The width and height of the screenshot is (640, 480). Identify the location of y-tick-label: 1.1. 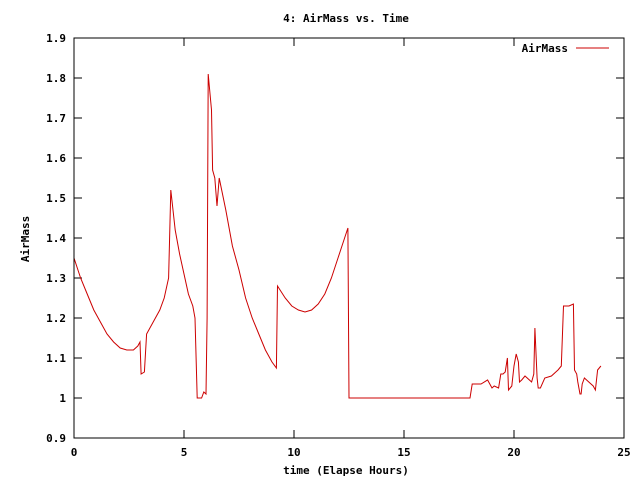
(56, 358).